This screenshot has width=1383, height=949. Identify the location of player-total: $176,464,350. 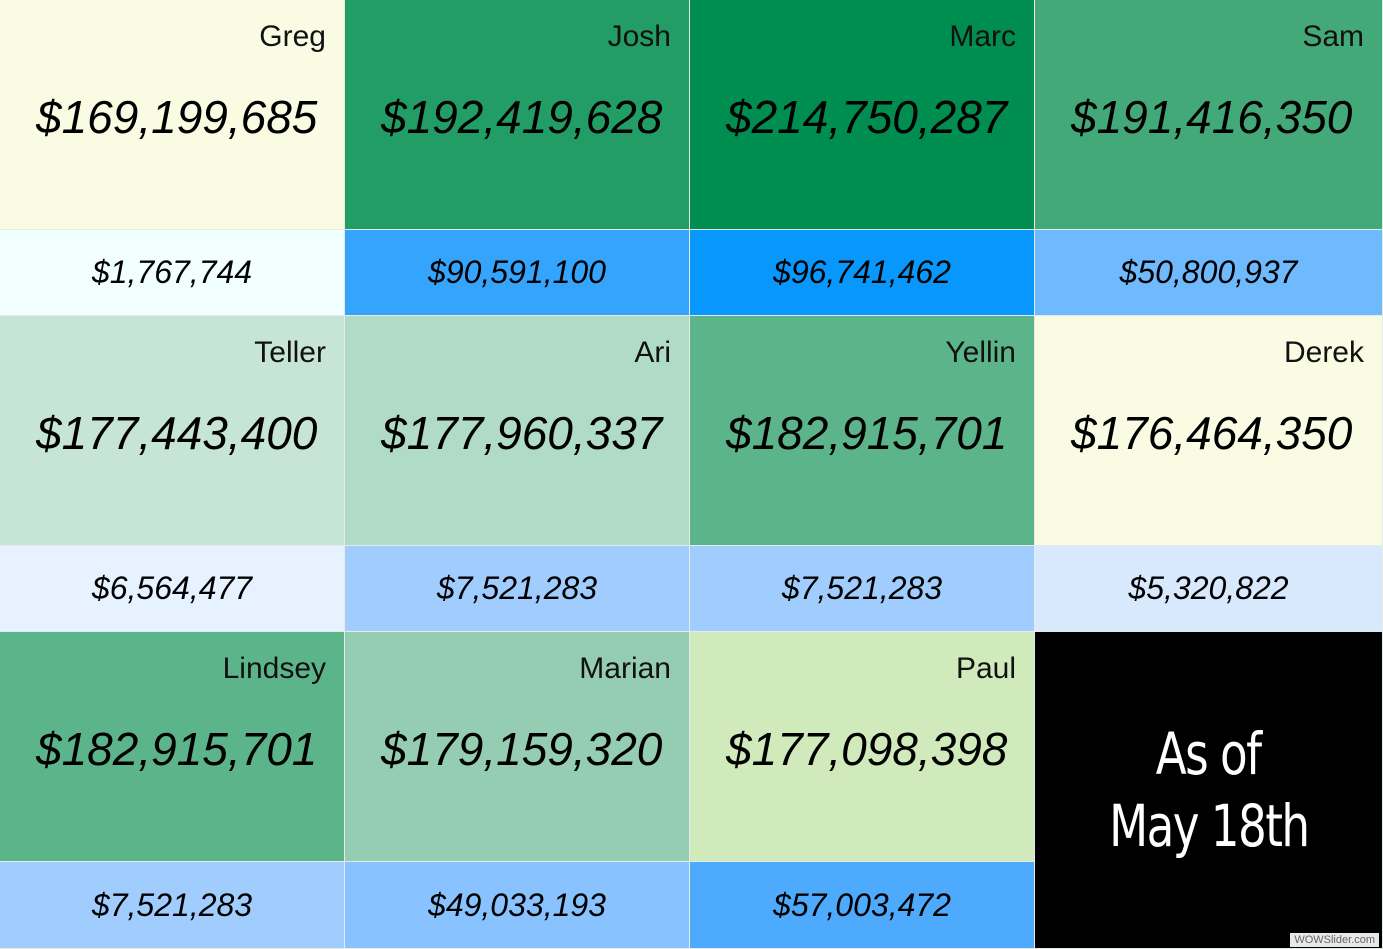
(1212, 433).